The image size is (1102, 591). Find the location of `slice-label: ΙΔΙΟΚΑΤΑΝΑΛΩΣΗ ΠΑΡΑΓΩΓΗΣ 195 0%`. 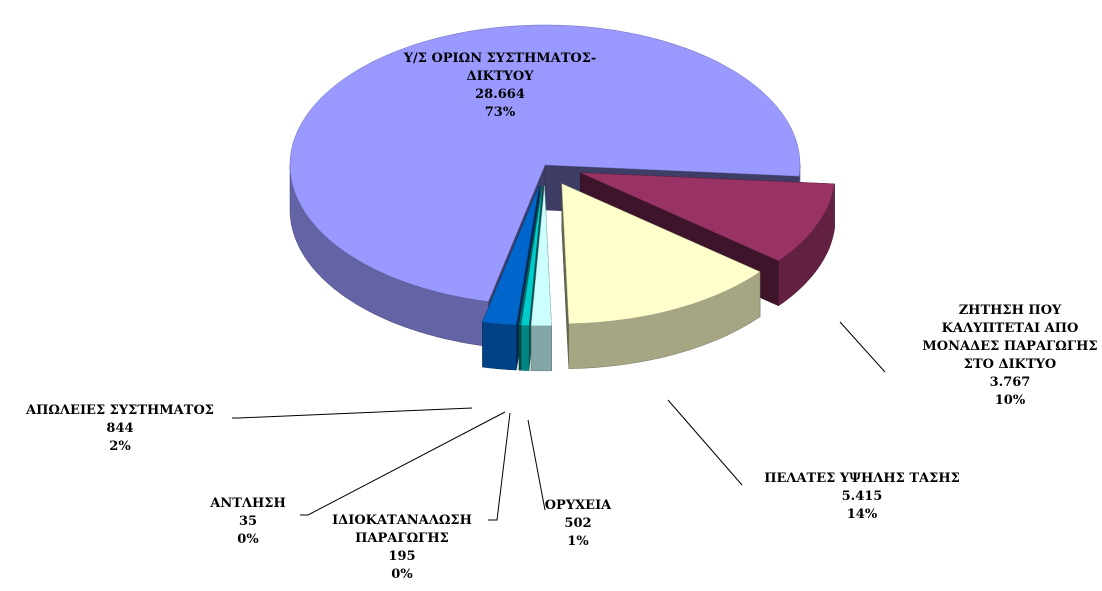

slice-label: ΙΔΙΟΚΑΤΑΝΑΛΩΣΗ ΠΑΡΑΓΩΓΗΣ 195 0% is located at coordinates (402, 547).